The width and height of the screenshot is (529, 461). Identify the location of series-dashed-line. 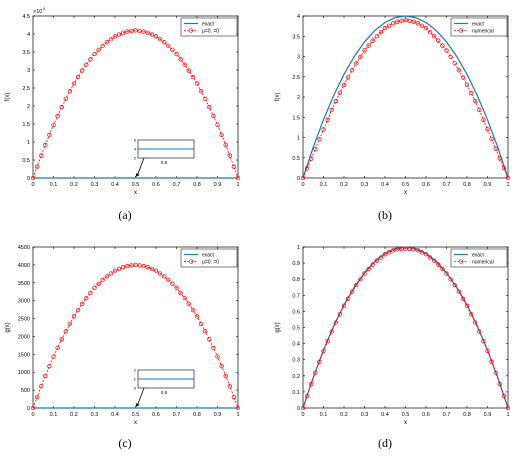
(135, 336).